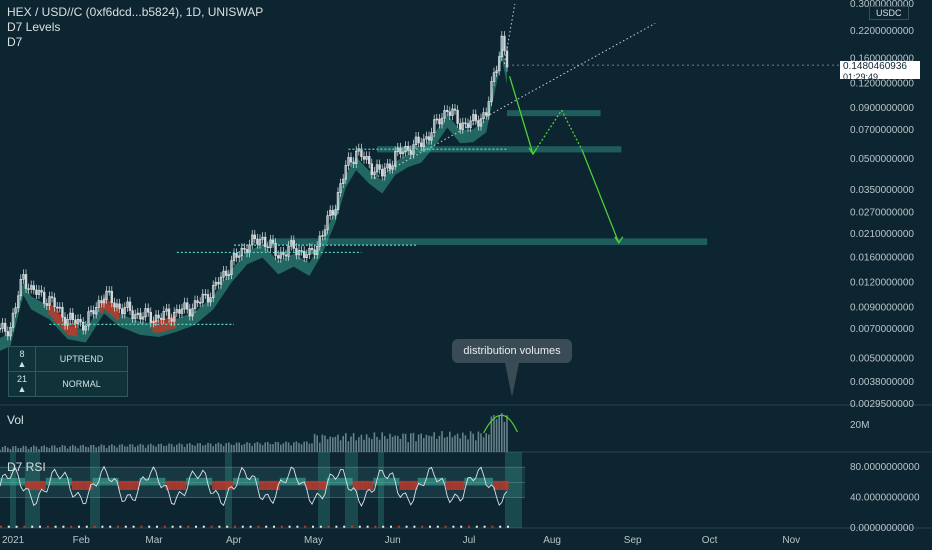 The image size is (932, 550). I want to click on volume-pane-label: Vol, so click(15, 420).